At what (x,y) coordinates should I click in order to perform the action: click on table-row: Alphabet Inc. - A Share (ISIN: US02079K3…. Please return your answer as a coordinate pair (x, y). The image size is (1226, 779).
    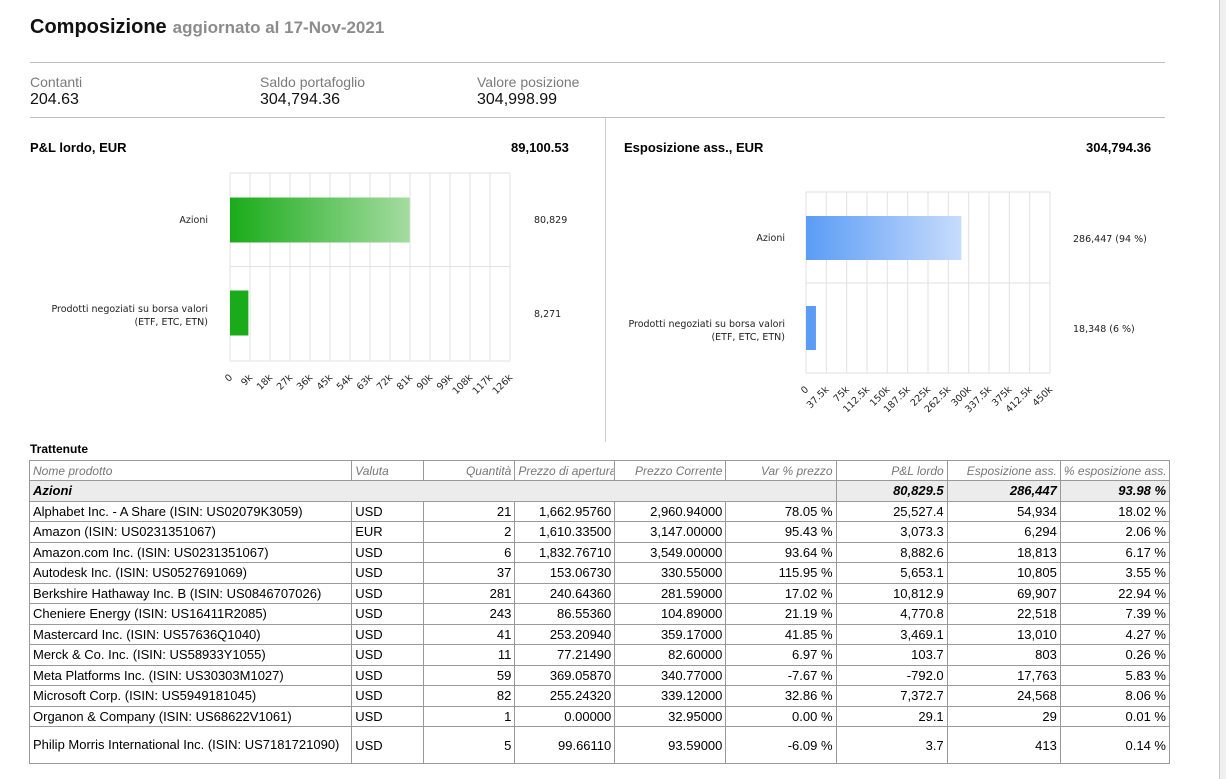
    Looking at the image, I should click on (599, 511).